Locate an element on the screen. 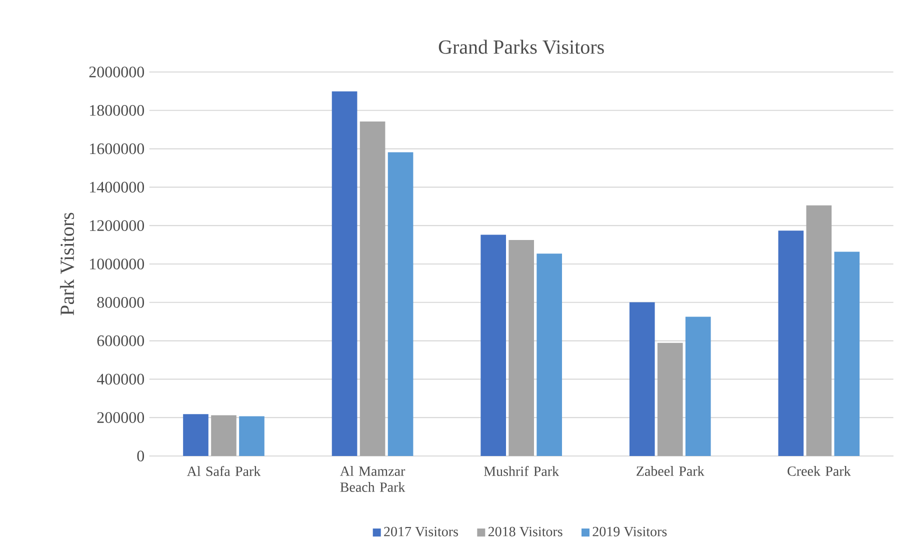 The height and width of the screenshot is (560, 899). x-tick-label: Zabeel Park is located at coordinates (670, 471).